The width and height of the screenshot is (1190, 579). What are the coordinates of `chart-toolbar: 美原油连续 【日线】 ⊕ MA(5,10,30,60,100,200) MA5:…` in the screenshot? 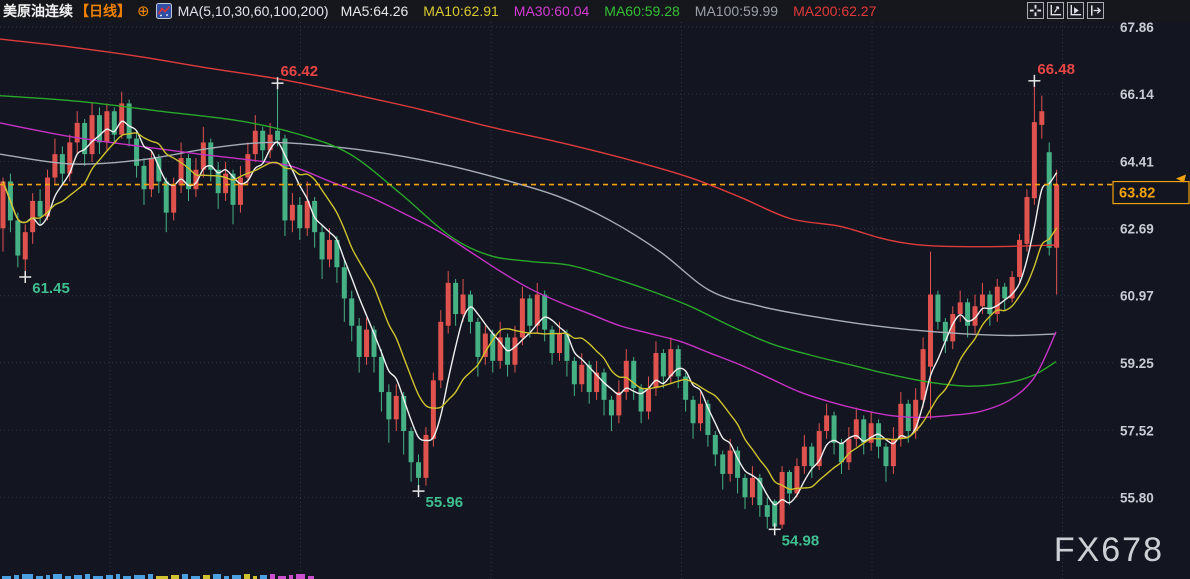 It's located at (595, 11).